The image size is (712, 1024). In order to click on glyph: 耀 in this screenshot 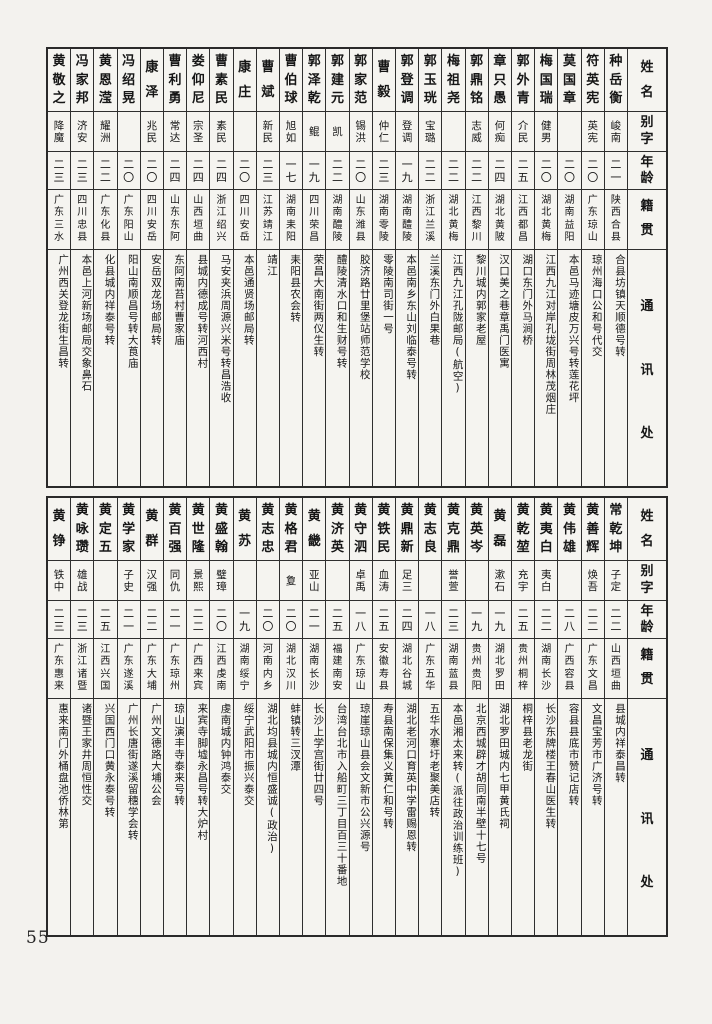, I will do `click(105, 125)`.